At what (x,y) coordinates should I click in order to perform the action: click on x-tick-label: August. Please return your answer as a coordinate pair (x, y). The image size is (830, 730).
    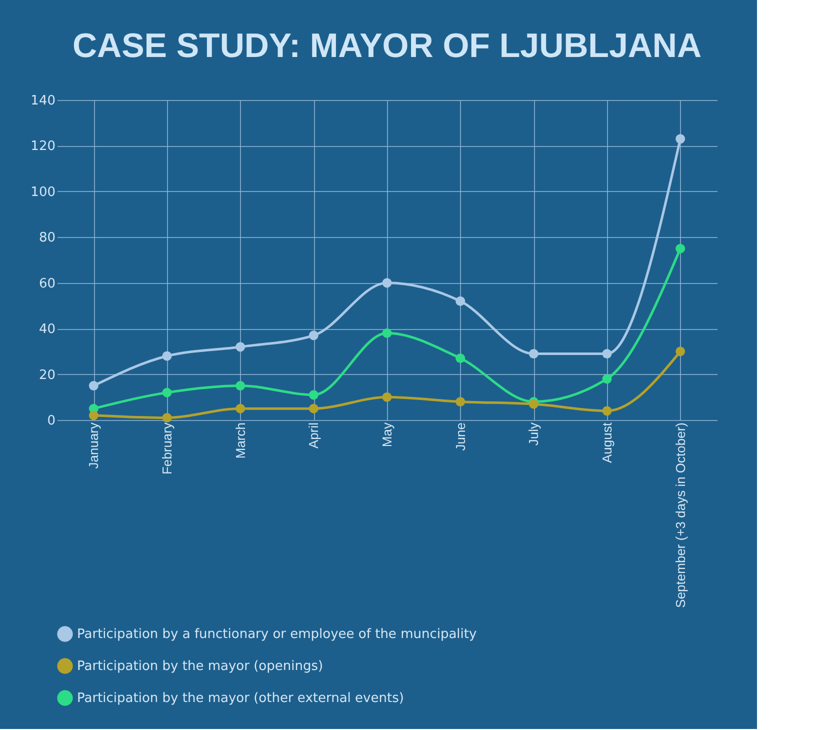
    Looking at the image, I should click on (607, 442).